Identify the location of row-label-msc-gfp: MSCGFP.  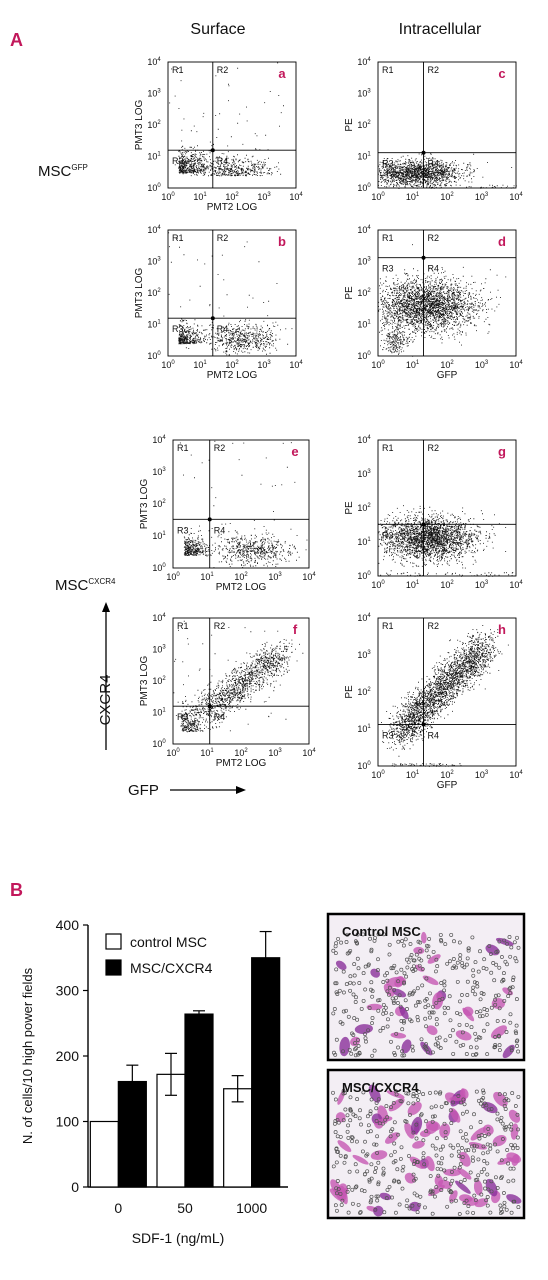
(63, 171).